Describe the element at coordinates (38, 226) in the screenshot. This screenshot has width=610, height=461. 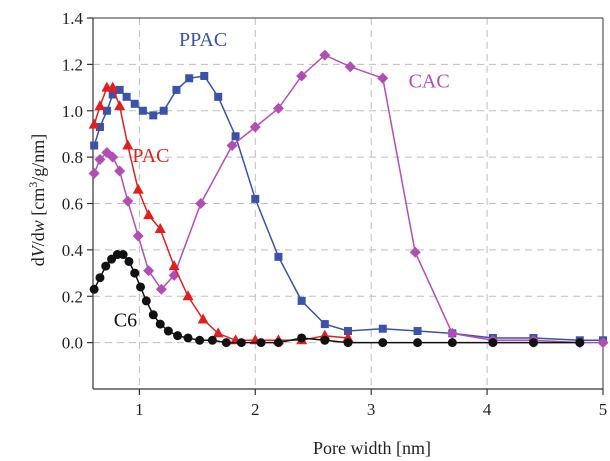
I see `y-axis-label-w: w` at that location.